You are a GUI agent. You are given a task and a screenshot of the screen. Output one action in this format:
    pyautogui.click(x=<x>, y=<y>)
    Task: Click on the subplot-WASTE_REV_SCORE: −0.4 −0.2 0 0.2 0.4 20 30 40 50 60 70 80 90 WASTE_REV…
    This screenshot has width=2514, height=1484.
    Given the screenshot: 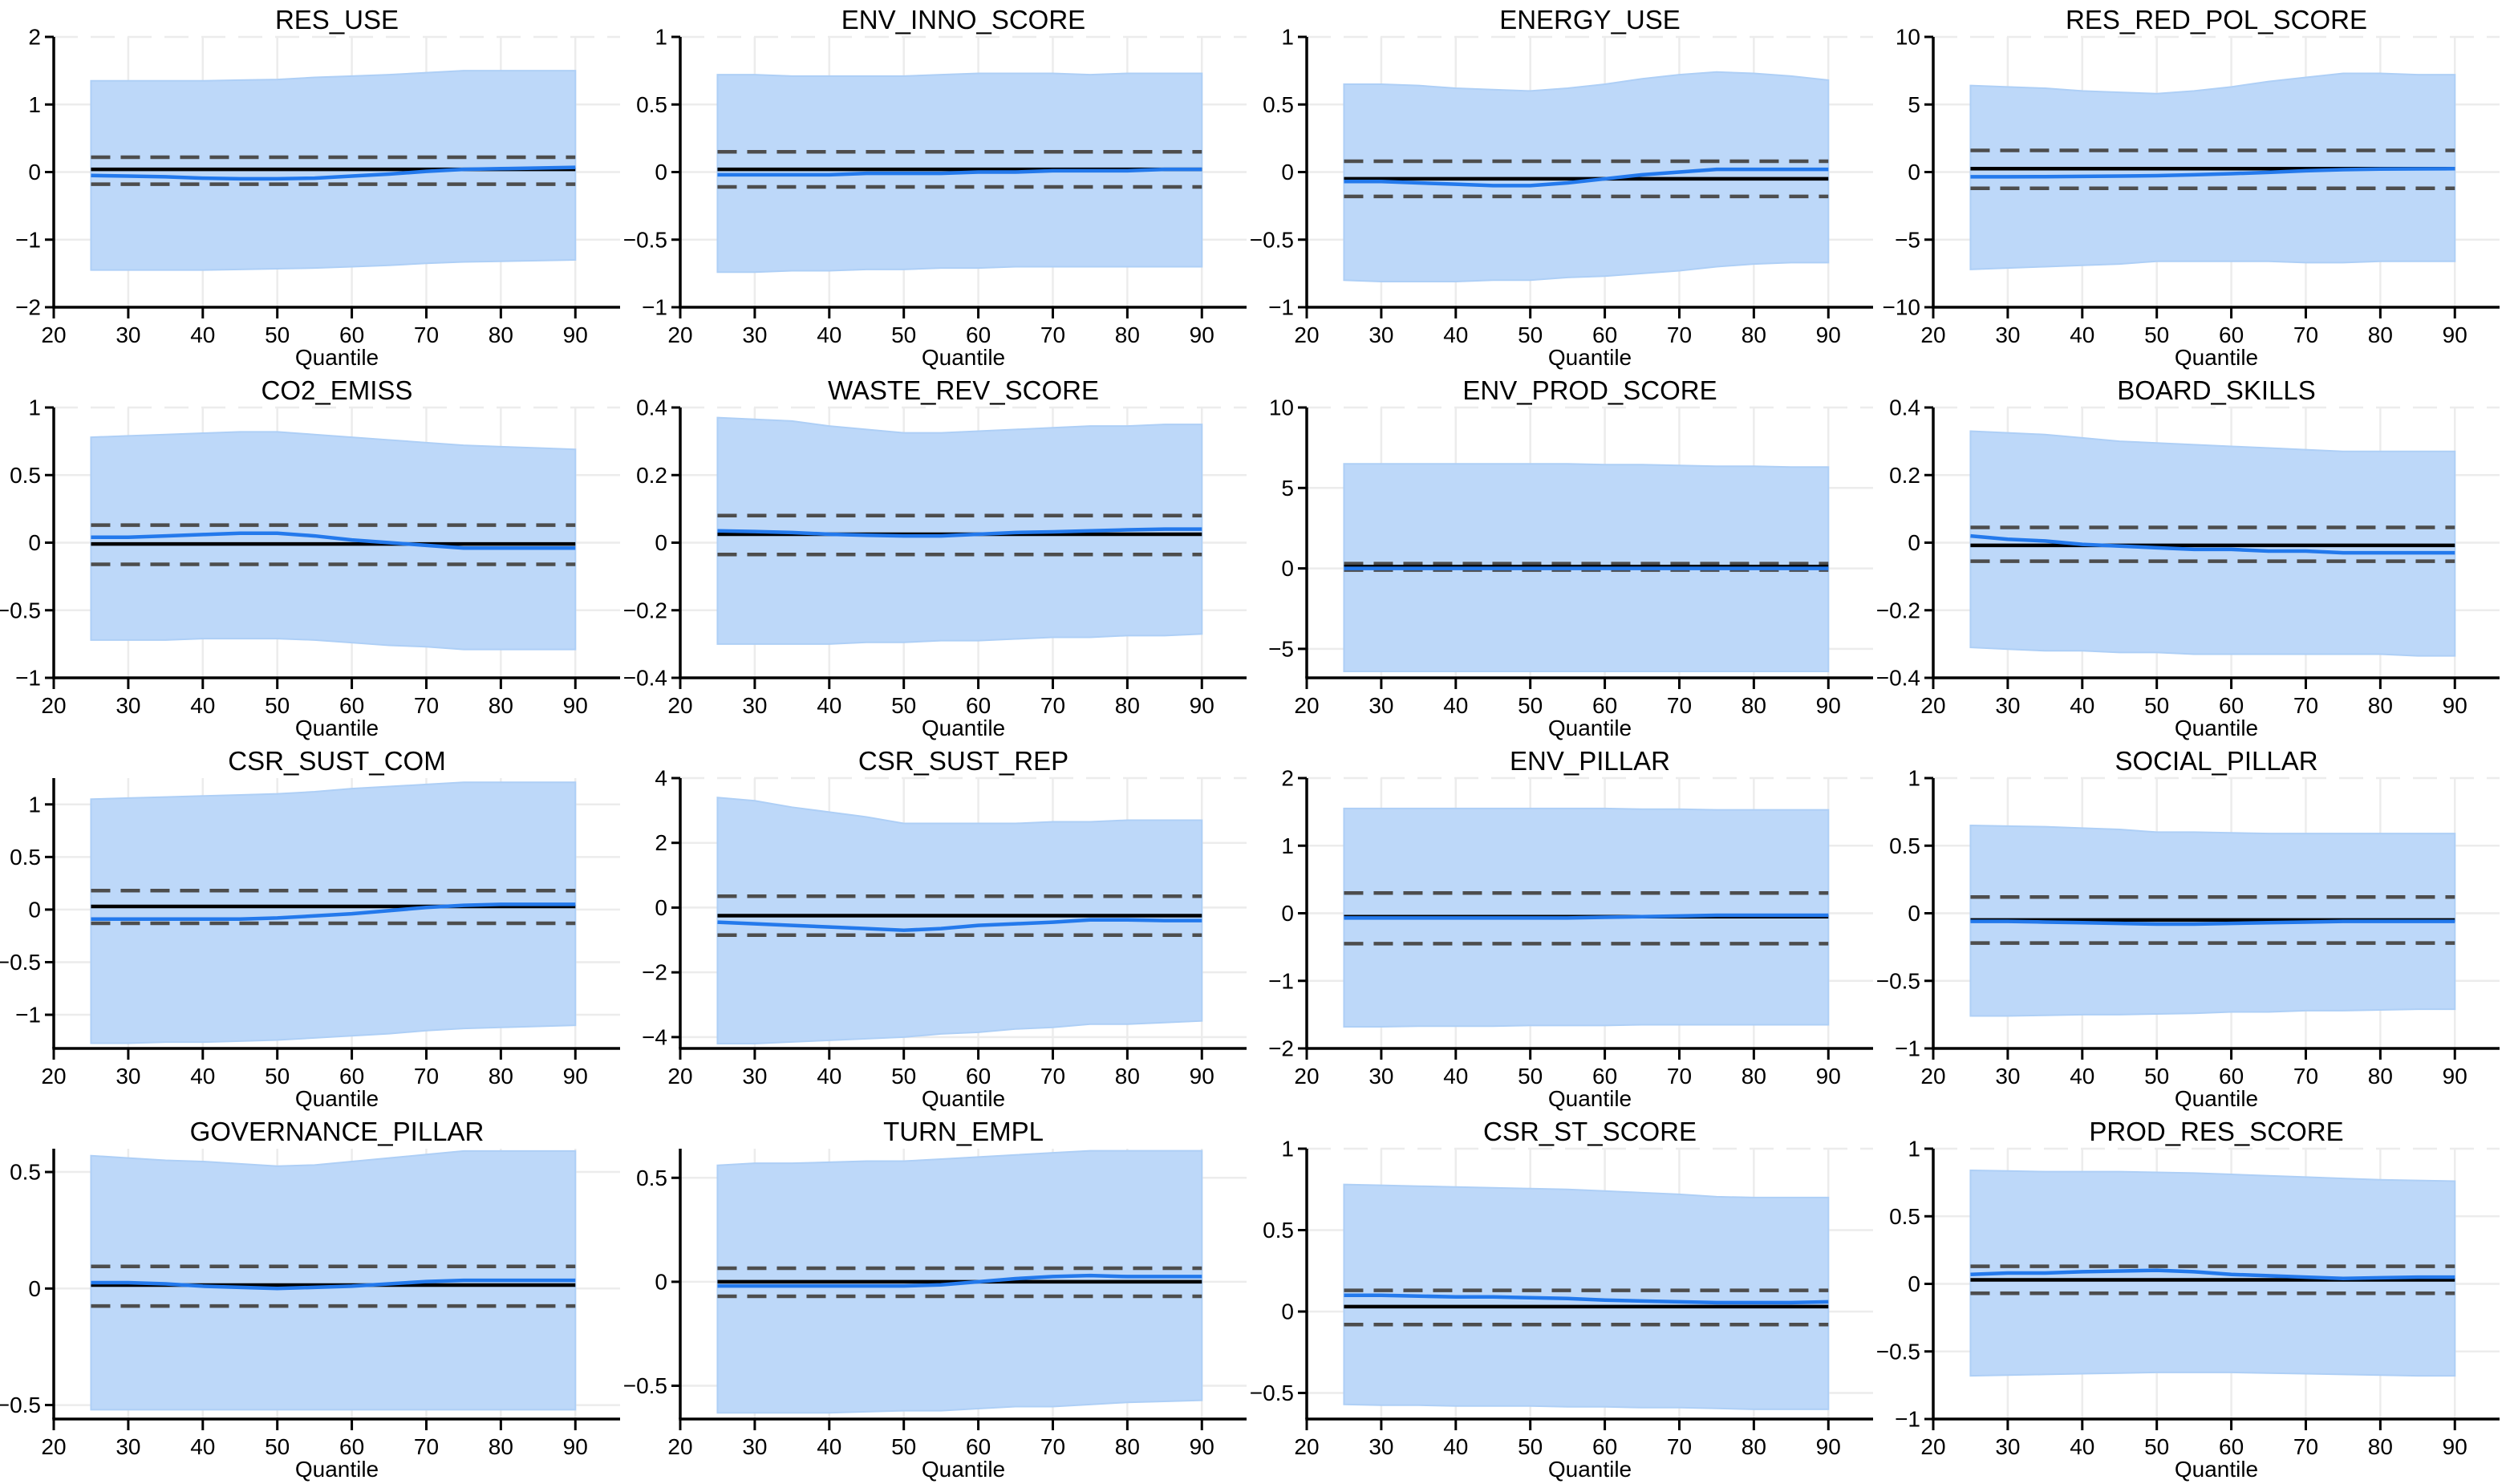 What is the action you would take?
    pyautogui.click(x=942, y=556)
    